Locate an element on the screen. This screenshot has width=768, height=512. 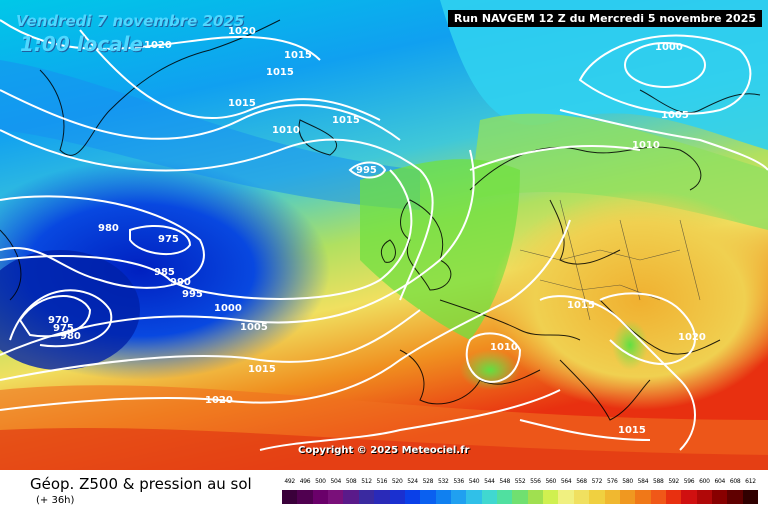
isobar-label: 995 is located at coordinates (192, 294).